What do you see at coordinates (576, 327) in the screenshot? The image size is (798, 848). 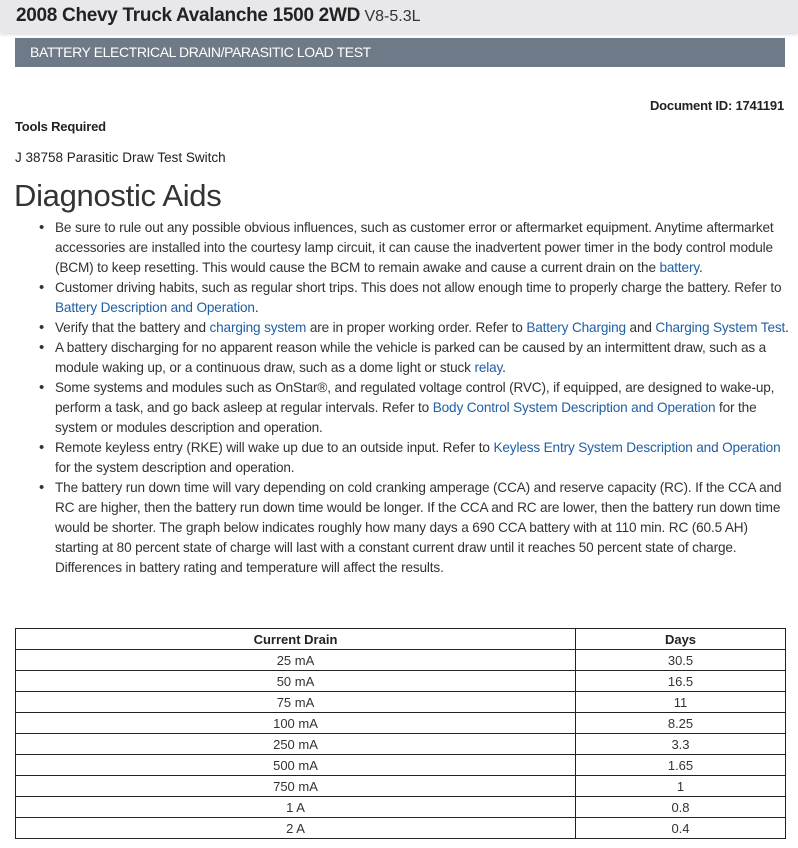 I see `doc-link: Battery Charging` at bounding box center [576, 327].